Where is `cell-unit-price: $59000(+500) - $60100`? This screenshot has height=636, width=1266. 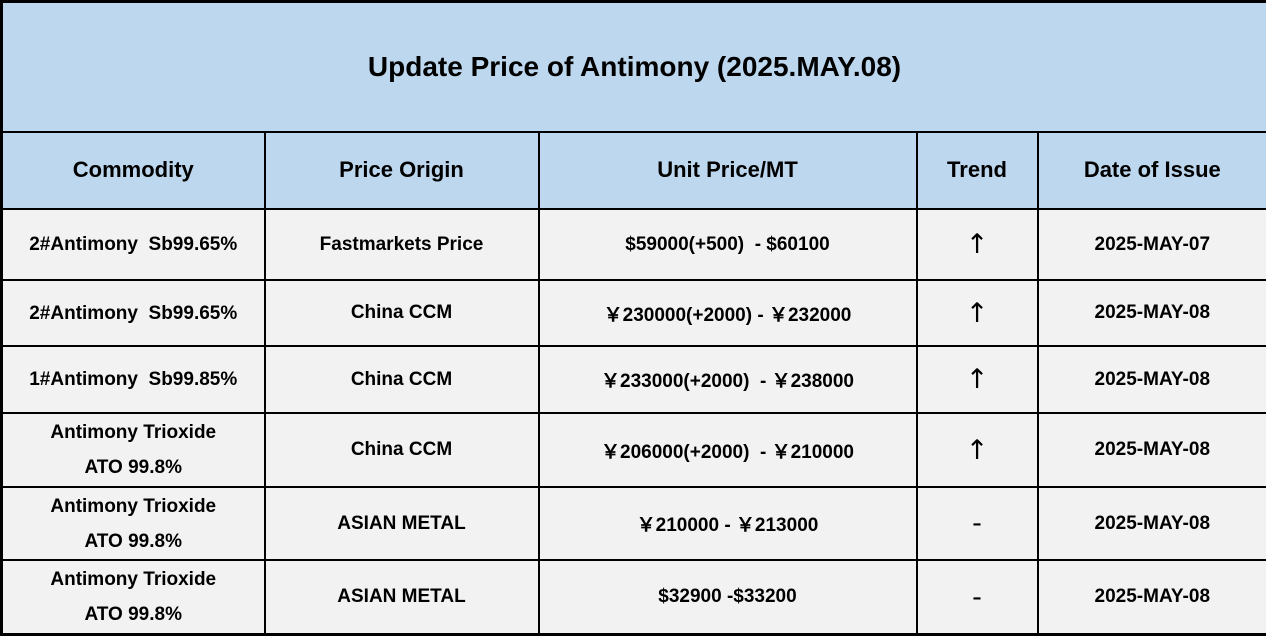
cell-unit-price: $59000(+500) - $60100 is located at coordinates (727, 244).